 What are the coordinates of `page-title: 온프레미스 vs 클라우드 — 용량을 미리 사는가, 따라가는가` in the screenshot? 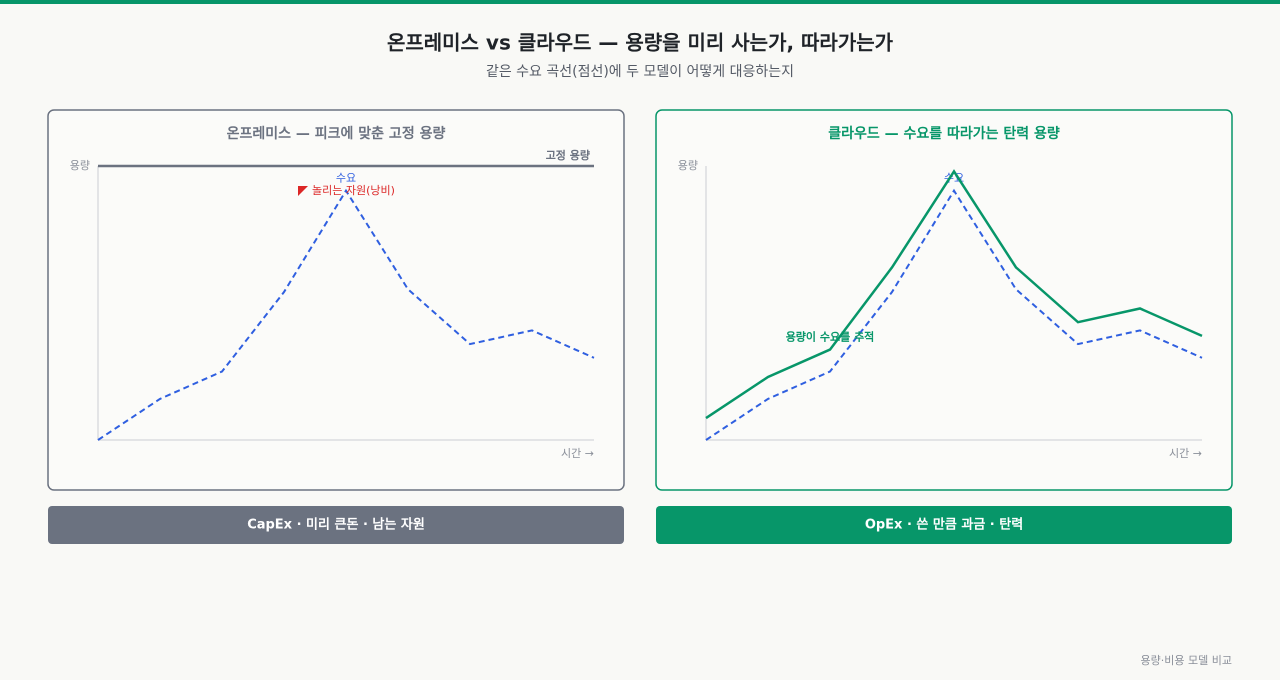 It's located at (640, 43).